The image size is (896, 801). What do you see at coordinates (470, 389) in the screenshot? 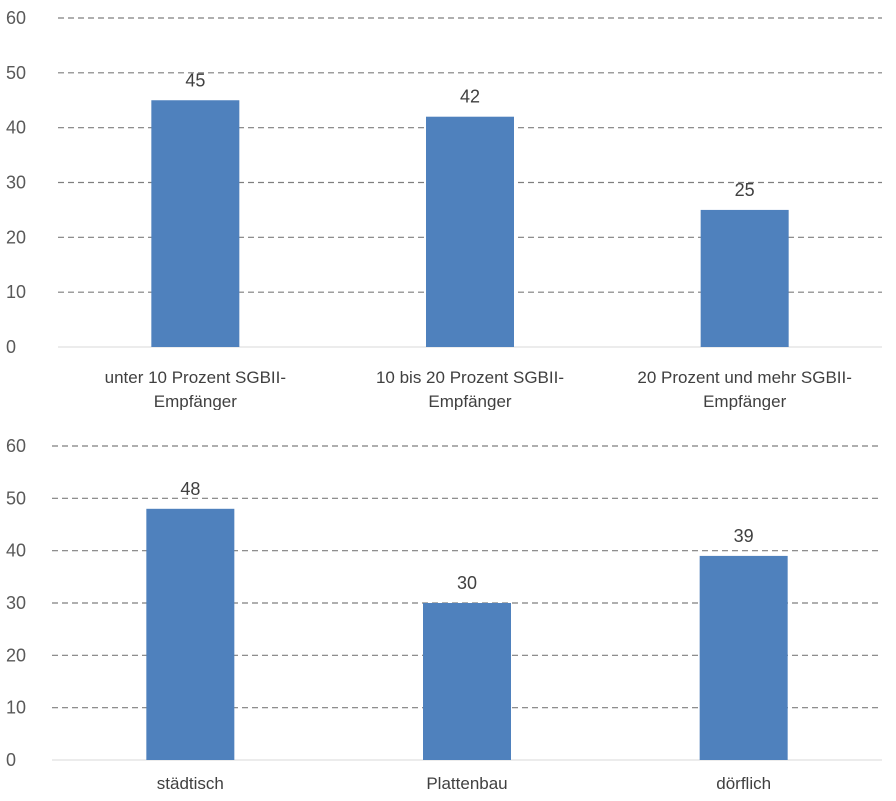
I see `x-category-label: 10 bis 20 Prozent SGBII-Empfänger` at bounding box center [470, 389].